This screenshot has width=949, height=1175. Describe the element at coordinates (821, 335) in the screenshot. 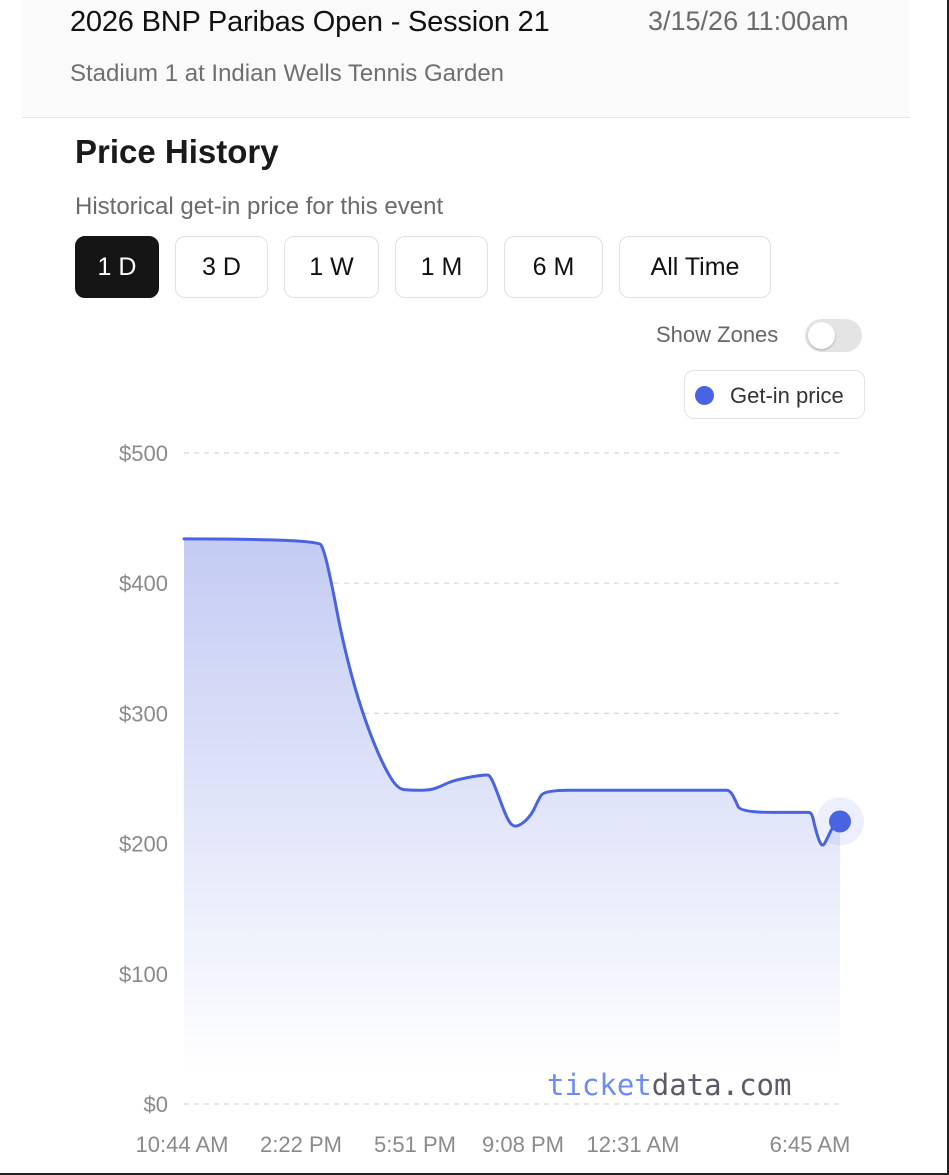

I see `toggle-knob` at that location.